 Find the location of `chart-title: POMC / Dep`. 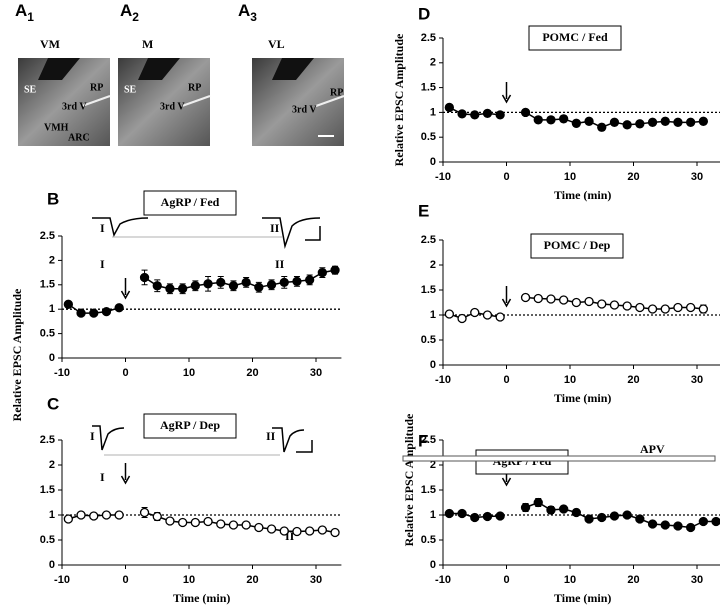

chart-title: POMC / Dep is located at coordinates (577, 245).